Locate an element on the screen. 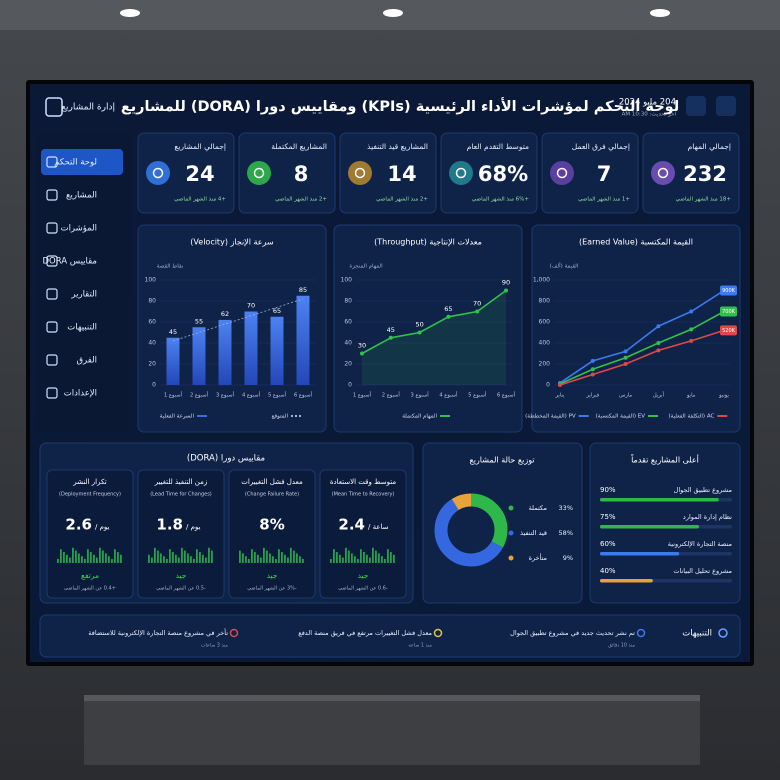 The height and width of the screenshot is (780, 780). brand: إدارة المشاريع is located at coordinates (88, 108).